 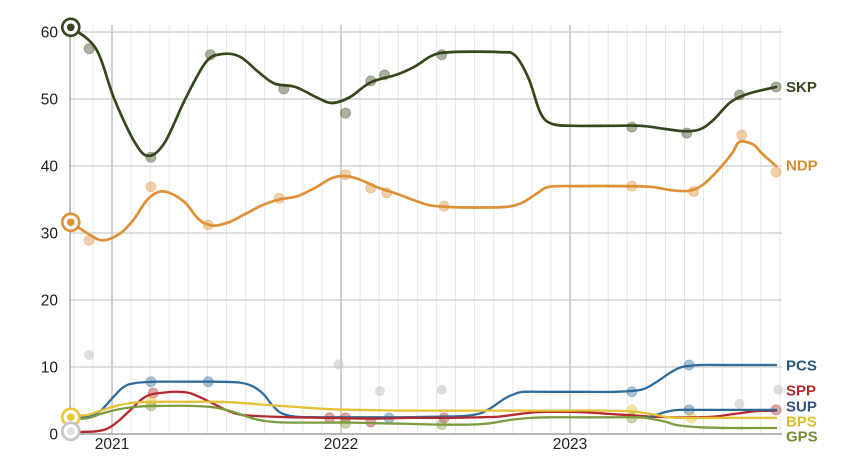 What do you see at coordinates (802, 165) in the screenshot?
I see `series-label-ndp: NDP` at bounding box center [802, 165].